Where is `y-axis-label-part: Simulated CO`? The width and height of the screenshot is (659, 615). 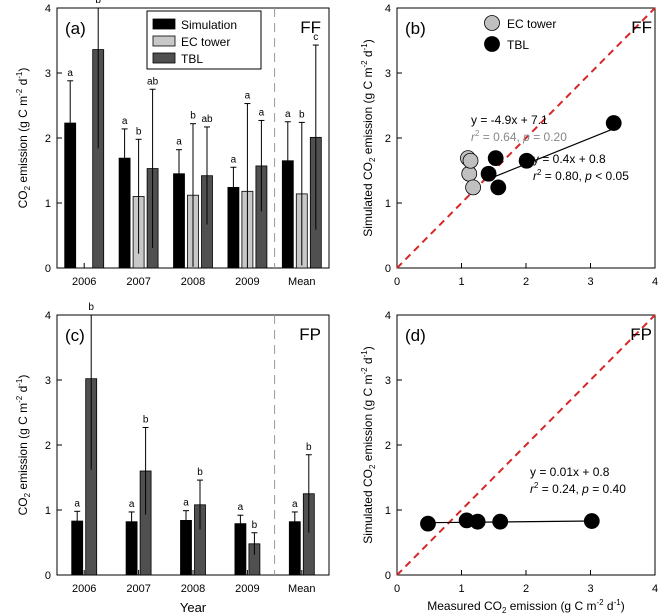 y-axis-label-part: Simulated CO is located at coordinates (368, 199).